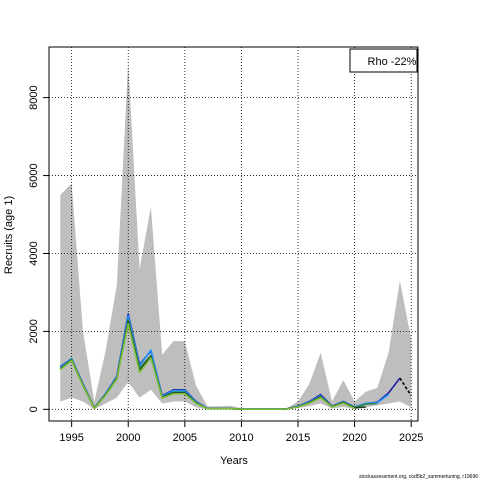  Describe the element at coordinates (34, 331) in the screenshot. I see `y-tick-label: 2000` at that location.